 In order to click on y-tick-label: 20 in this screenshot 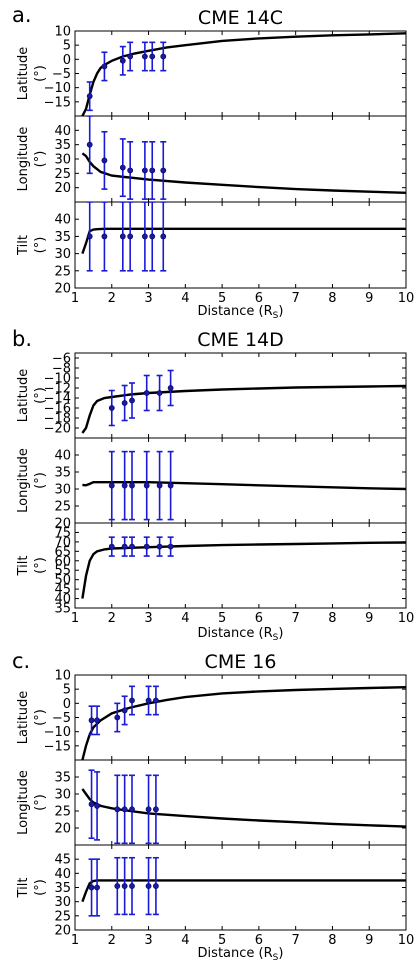, I will do `click(62, 524)`.